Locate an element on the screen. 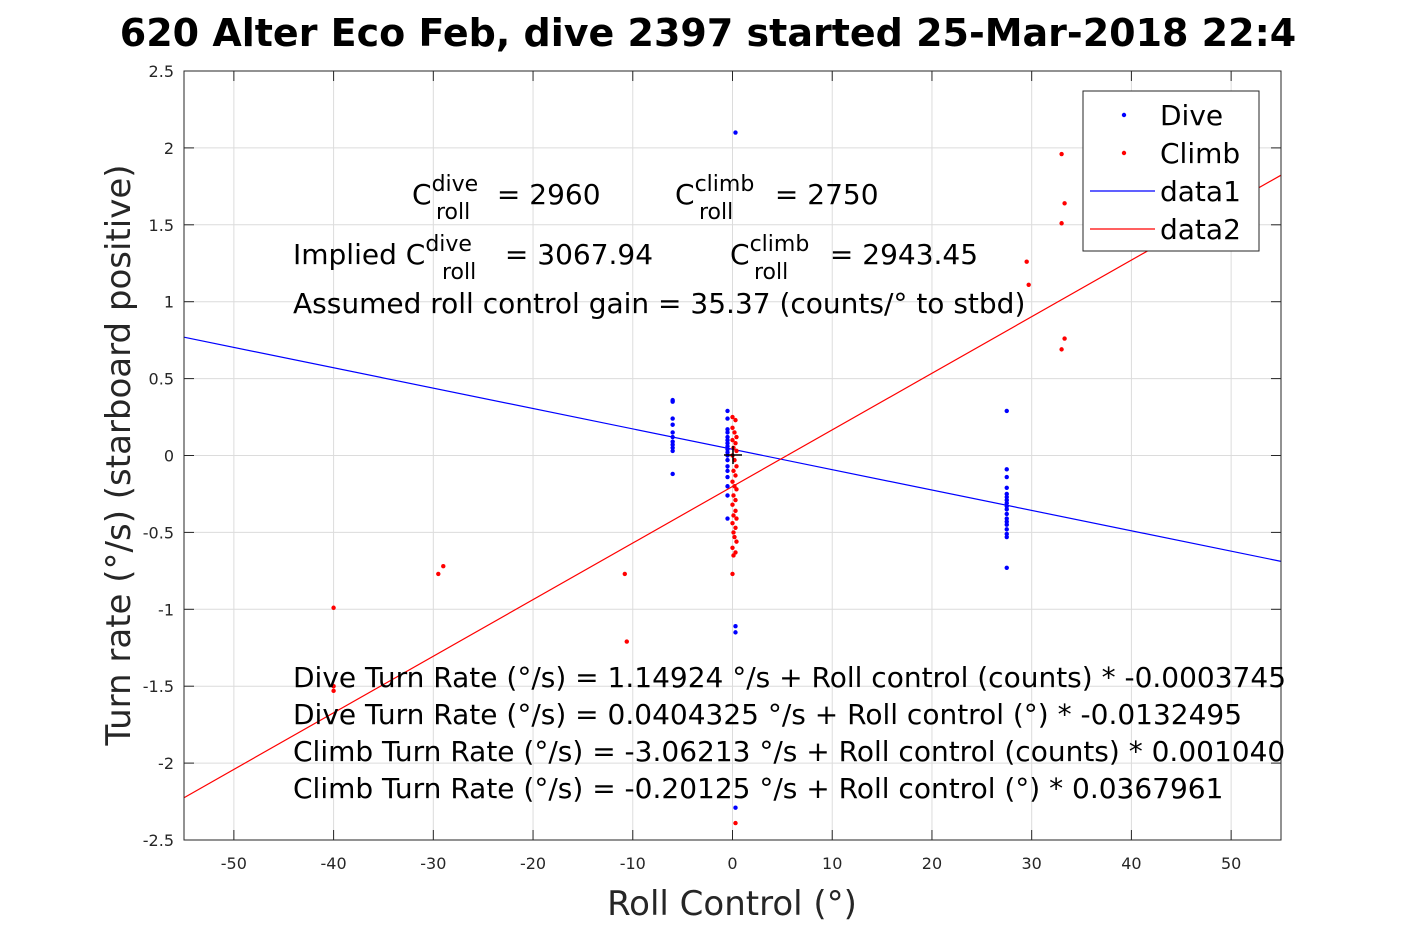  y-tick-label: -1 is located at coordinates (166, 609).